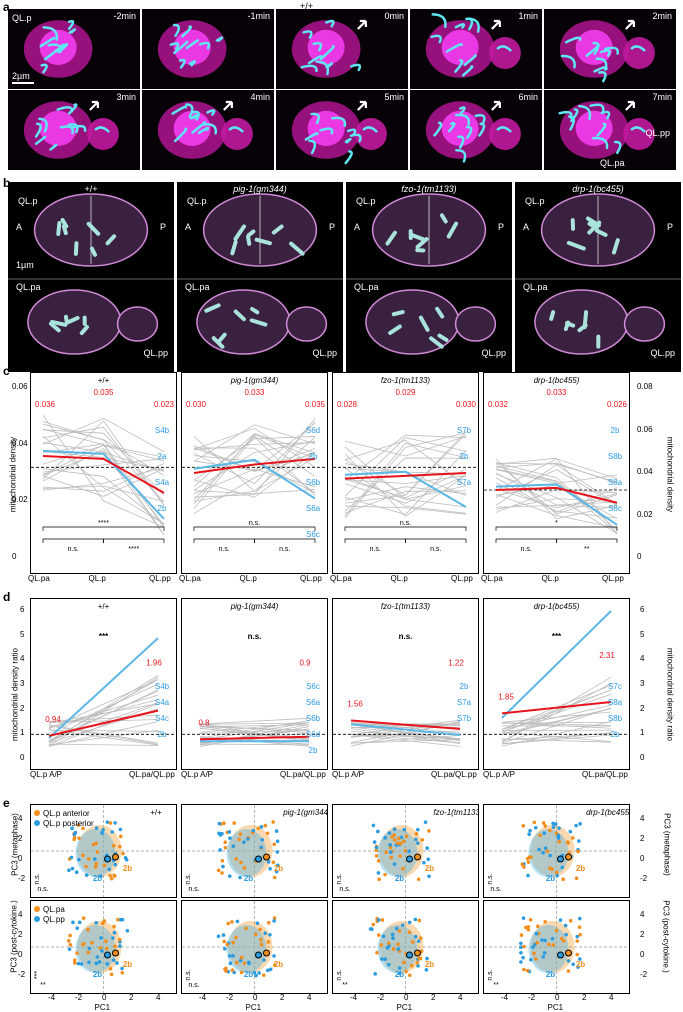 Image resolution: width=683 pixels, height=1012 pixels. Describe the element at coordinates (499, 774) in the screenshot. I see `x-tick-label: QL.p A/P` at that location.